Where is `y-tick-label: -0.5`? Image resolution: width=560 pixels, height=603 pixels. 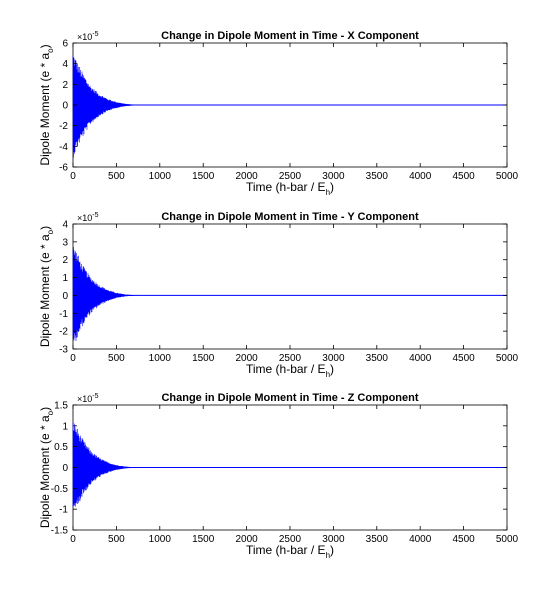
y-tick-label: -0.5 is located at coordinates (60, 489).